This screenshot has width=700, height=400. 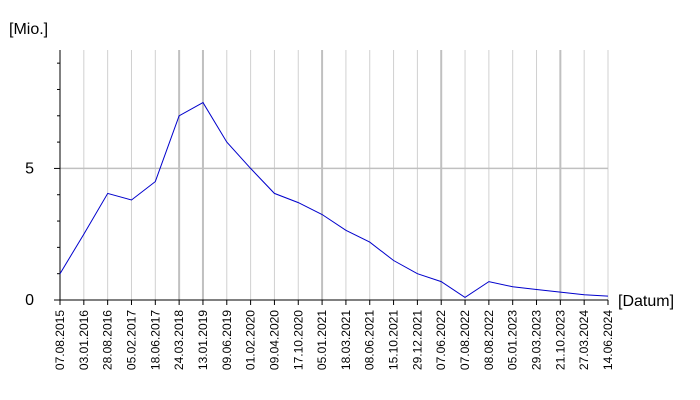 What do you see at coordinates (108, 340) in the screenshot?
I see `x-tick-label: 28.08.2016` at bounding box center [108, 340].